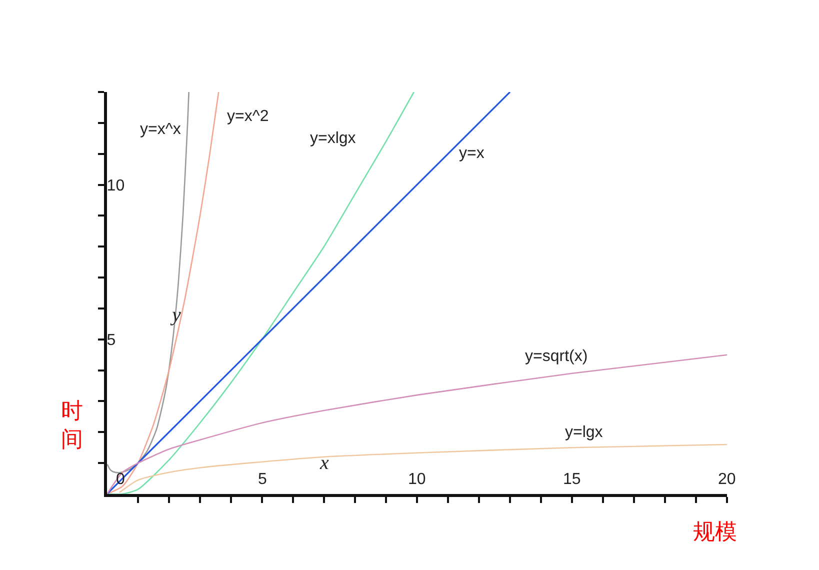 This screenshot has height=570, width=819. I want to click on x-tick-label: 15, so click(572, 479).